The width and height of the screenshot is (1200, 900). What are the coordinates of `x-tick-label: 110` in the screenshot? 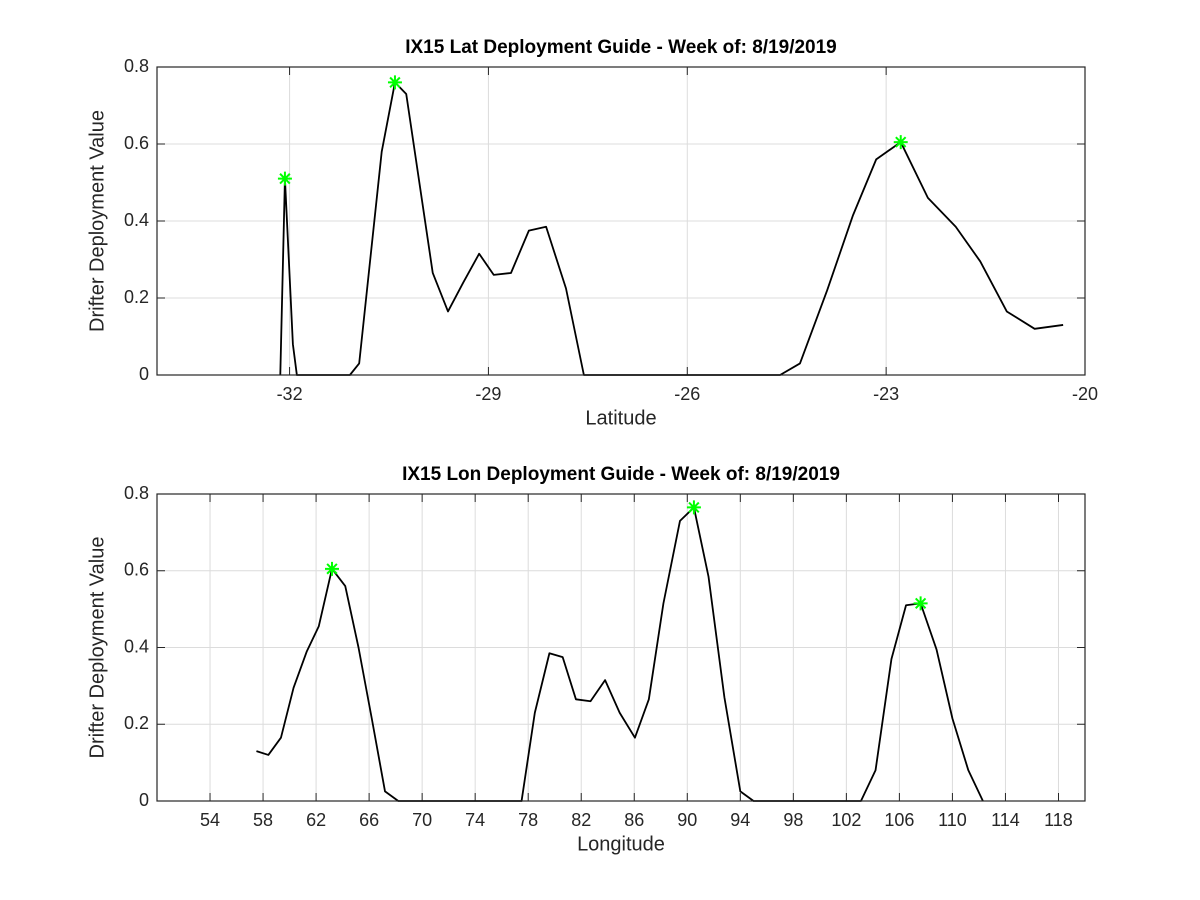 It's located at (952, 820).